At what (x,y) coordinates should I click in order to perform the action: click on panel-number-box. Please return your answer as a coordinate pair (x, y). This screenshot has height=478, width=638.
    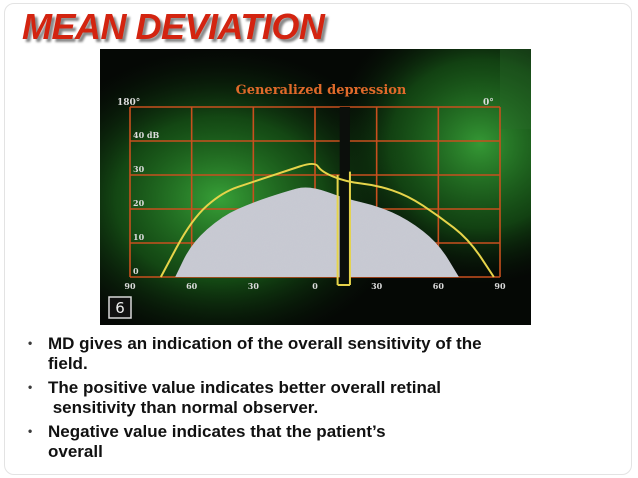
    Looking at the image, I should click on (120, 307).